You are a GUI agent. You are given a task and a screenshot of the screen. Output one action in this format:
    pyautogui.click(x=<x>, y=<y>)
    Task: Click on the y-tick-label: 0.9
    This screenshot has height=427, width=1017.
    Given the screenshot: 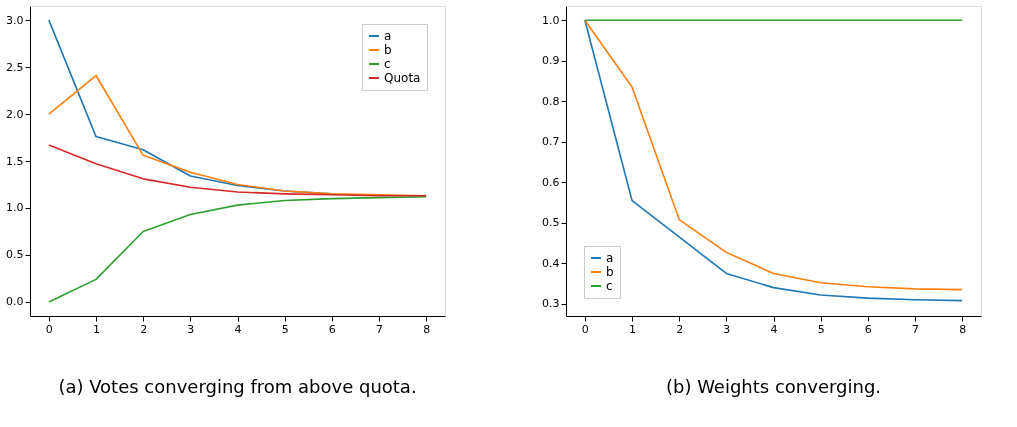 What is the action you would take?
    pyautogui.click(x=551, y=61)
    